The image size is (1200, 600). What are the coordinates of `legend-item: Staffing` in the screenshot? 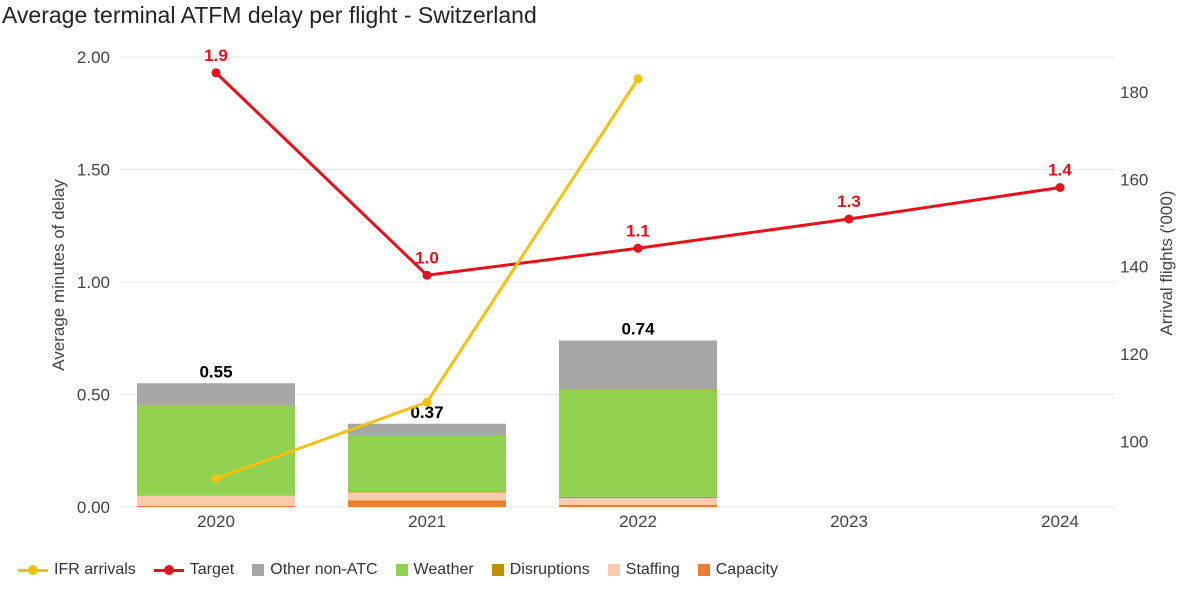 It's located at (643, 570).